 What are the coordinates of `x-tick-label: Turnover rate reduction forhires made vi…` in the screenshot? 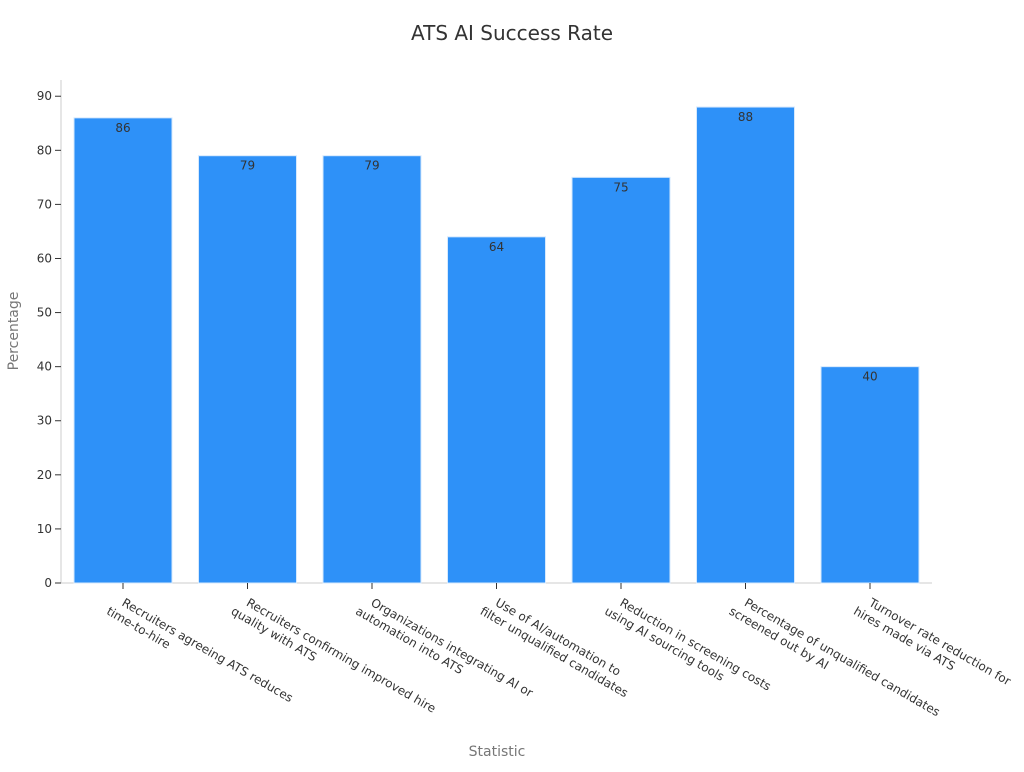 It's located at (932, 646).